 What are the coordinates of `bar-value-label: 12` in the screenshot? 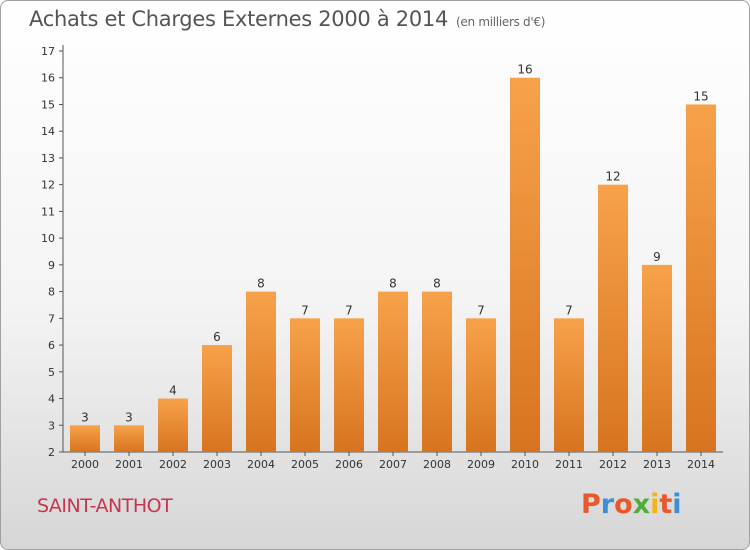 It's located at (612, 177).